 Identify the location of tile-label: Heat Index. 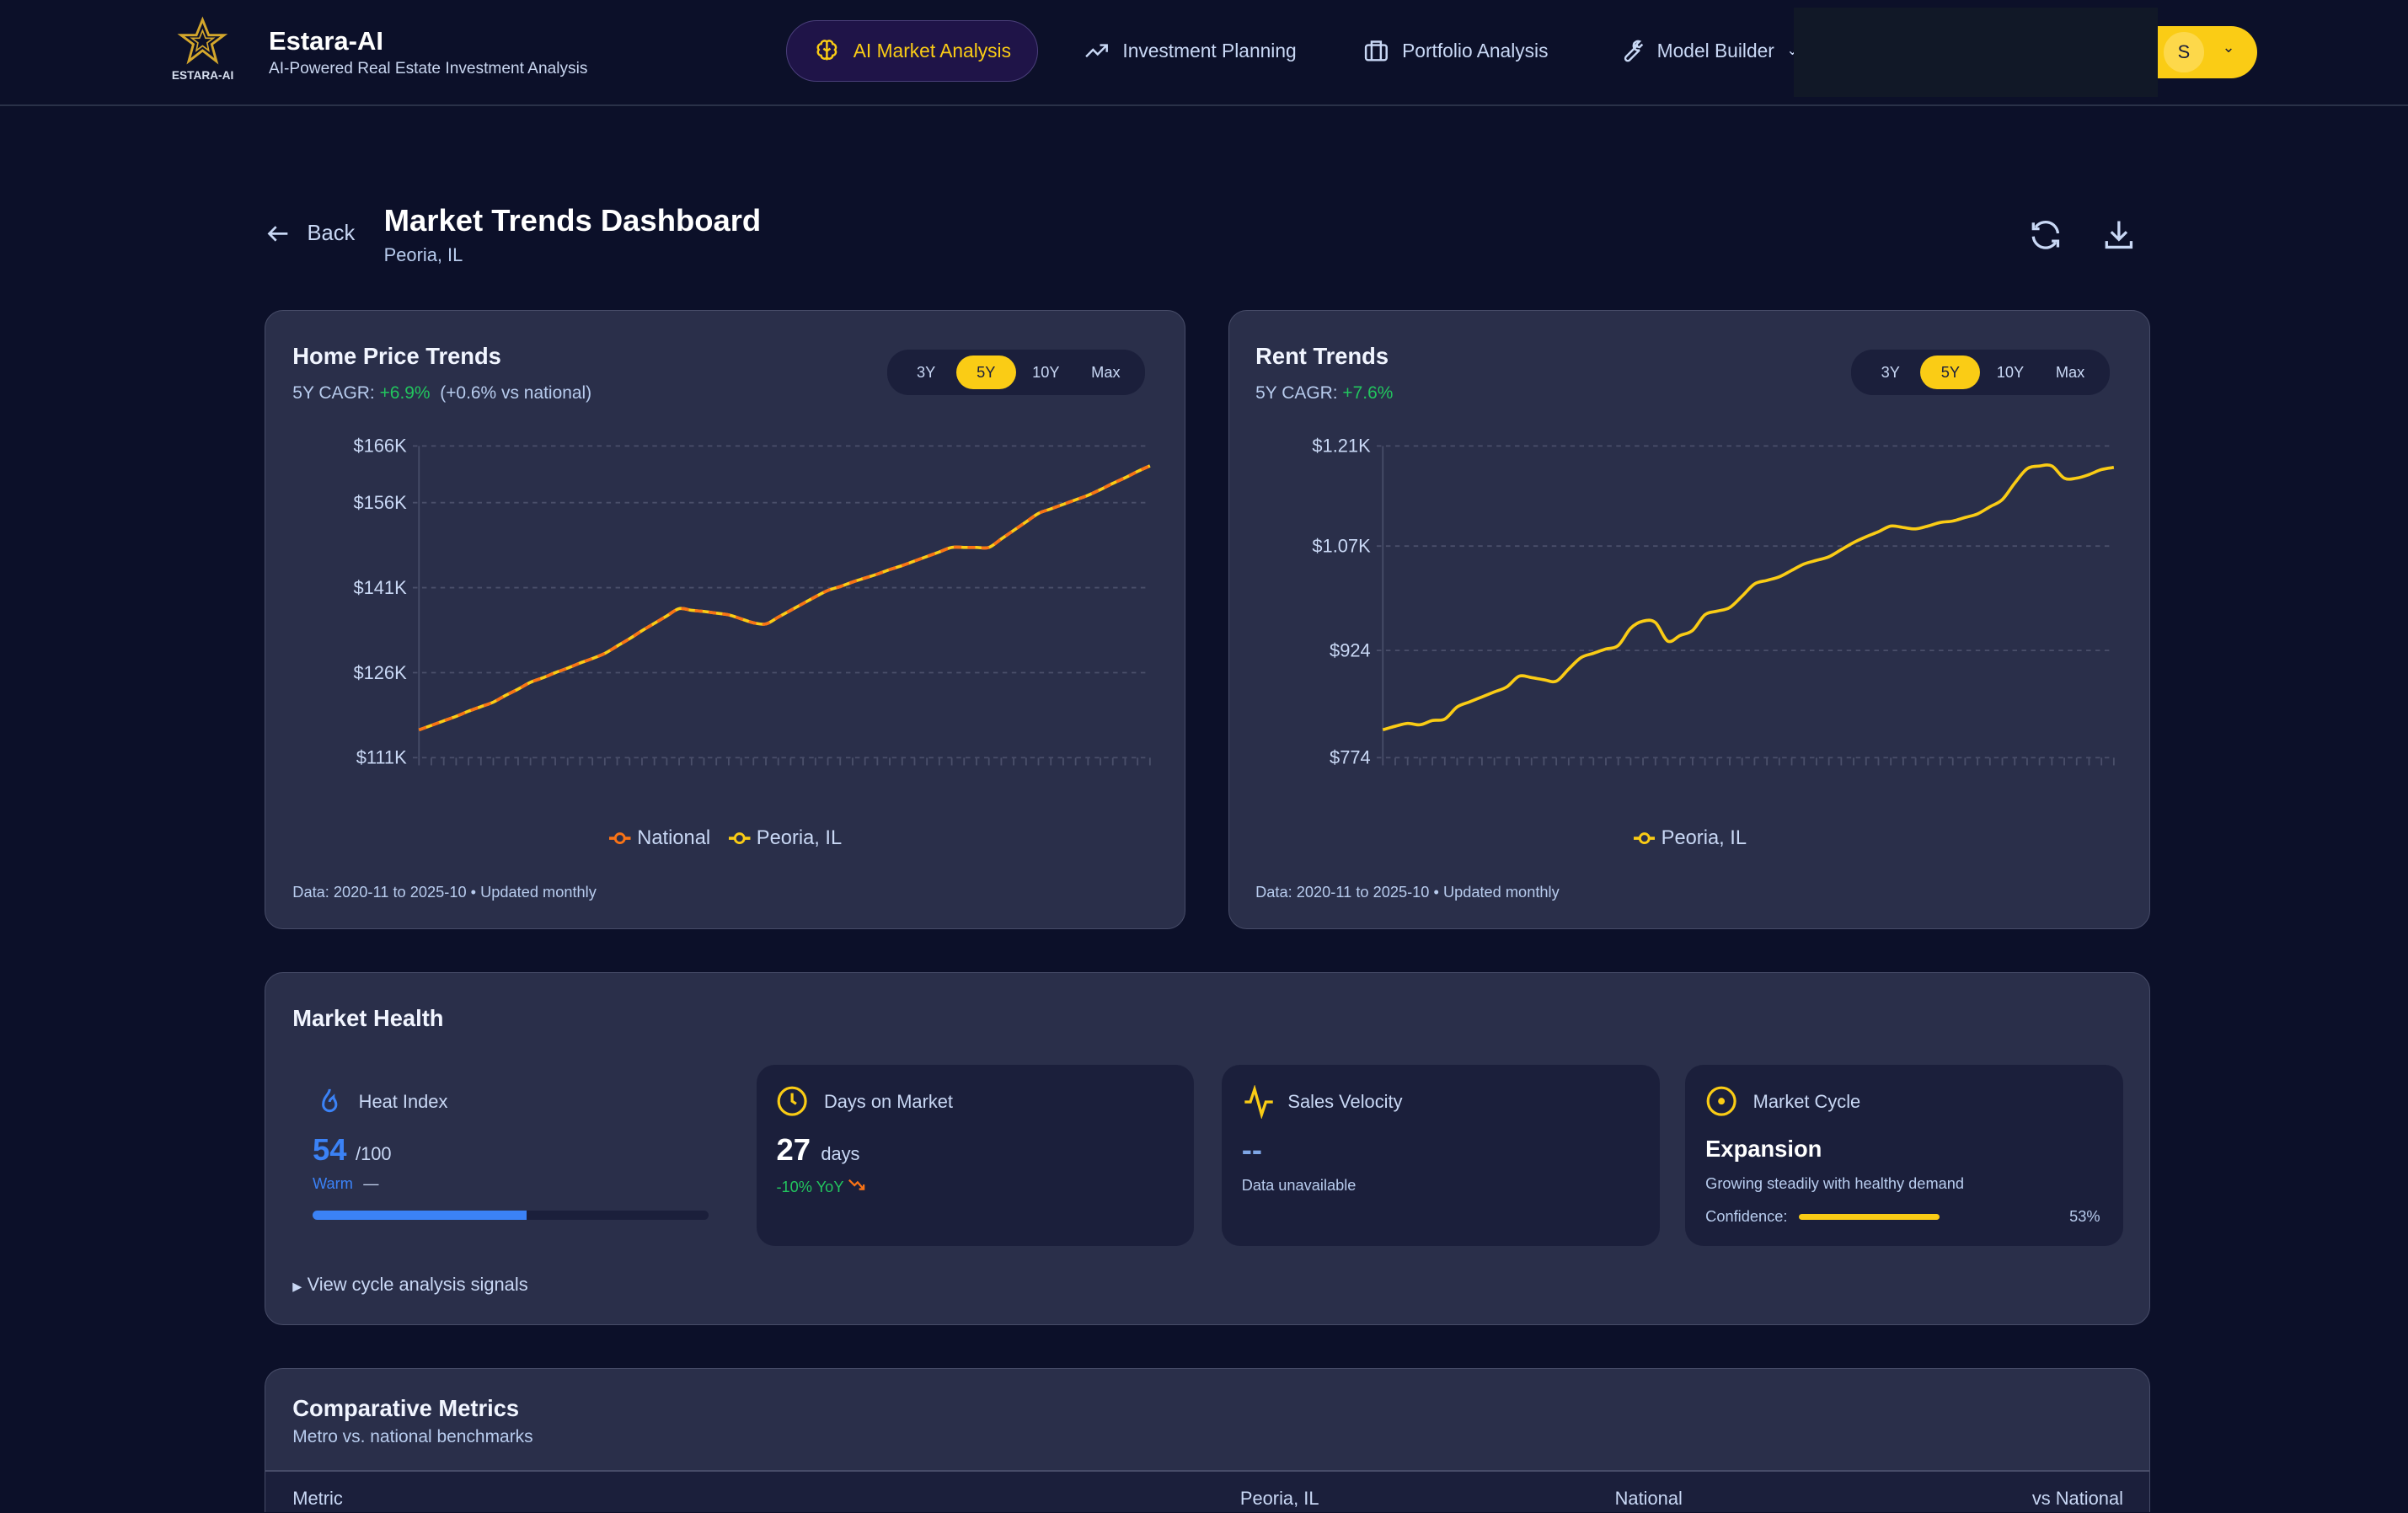
(403, 1102).